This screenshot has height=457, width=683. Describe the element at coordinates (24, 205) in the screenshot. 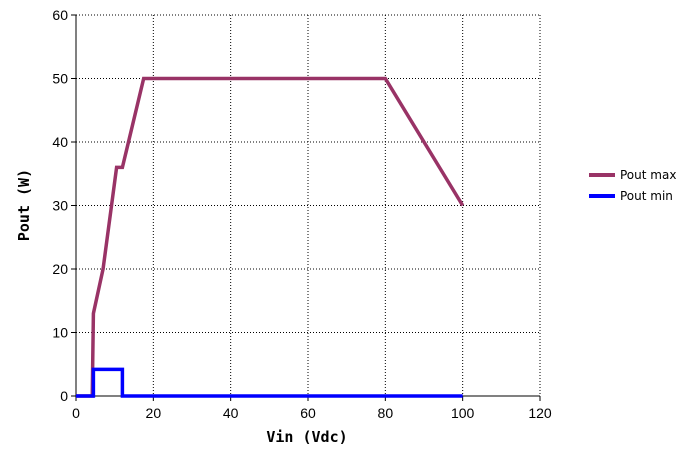

I see `y-axis-title: Pout (W)` at that location.